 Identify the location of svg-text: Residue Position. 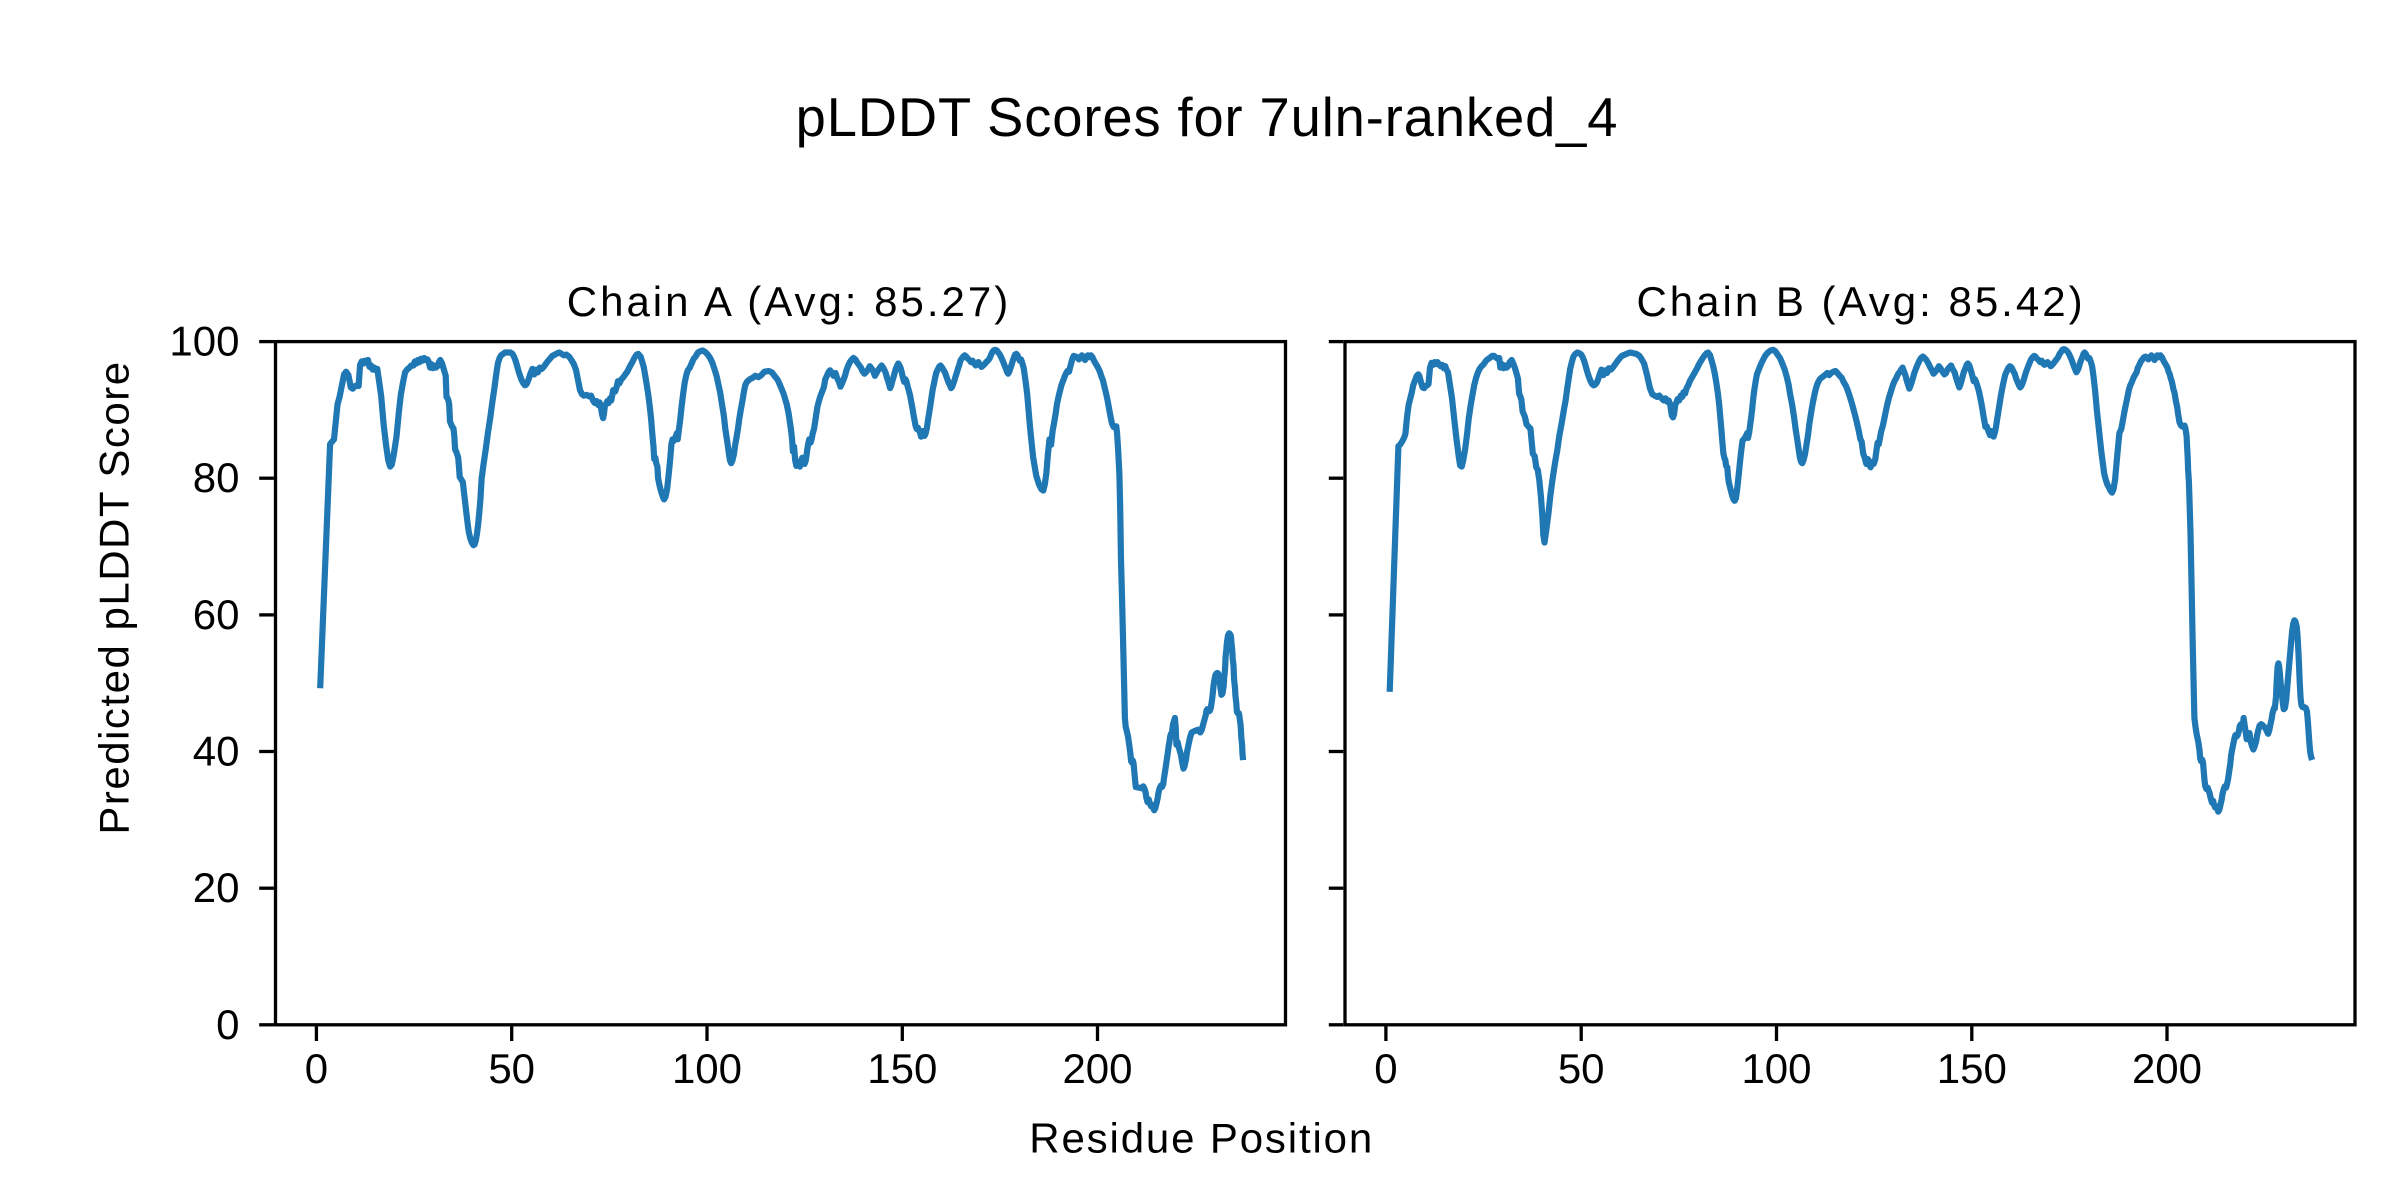
(1201, 1137).